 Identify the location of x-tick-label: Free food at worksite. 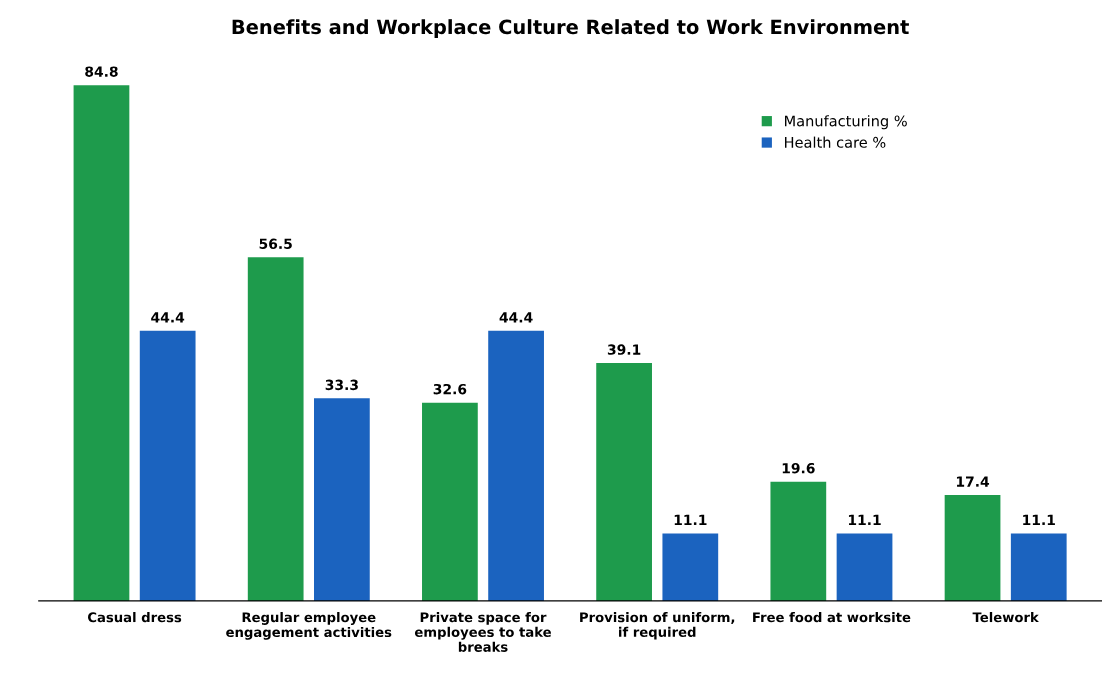
(832, 617).